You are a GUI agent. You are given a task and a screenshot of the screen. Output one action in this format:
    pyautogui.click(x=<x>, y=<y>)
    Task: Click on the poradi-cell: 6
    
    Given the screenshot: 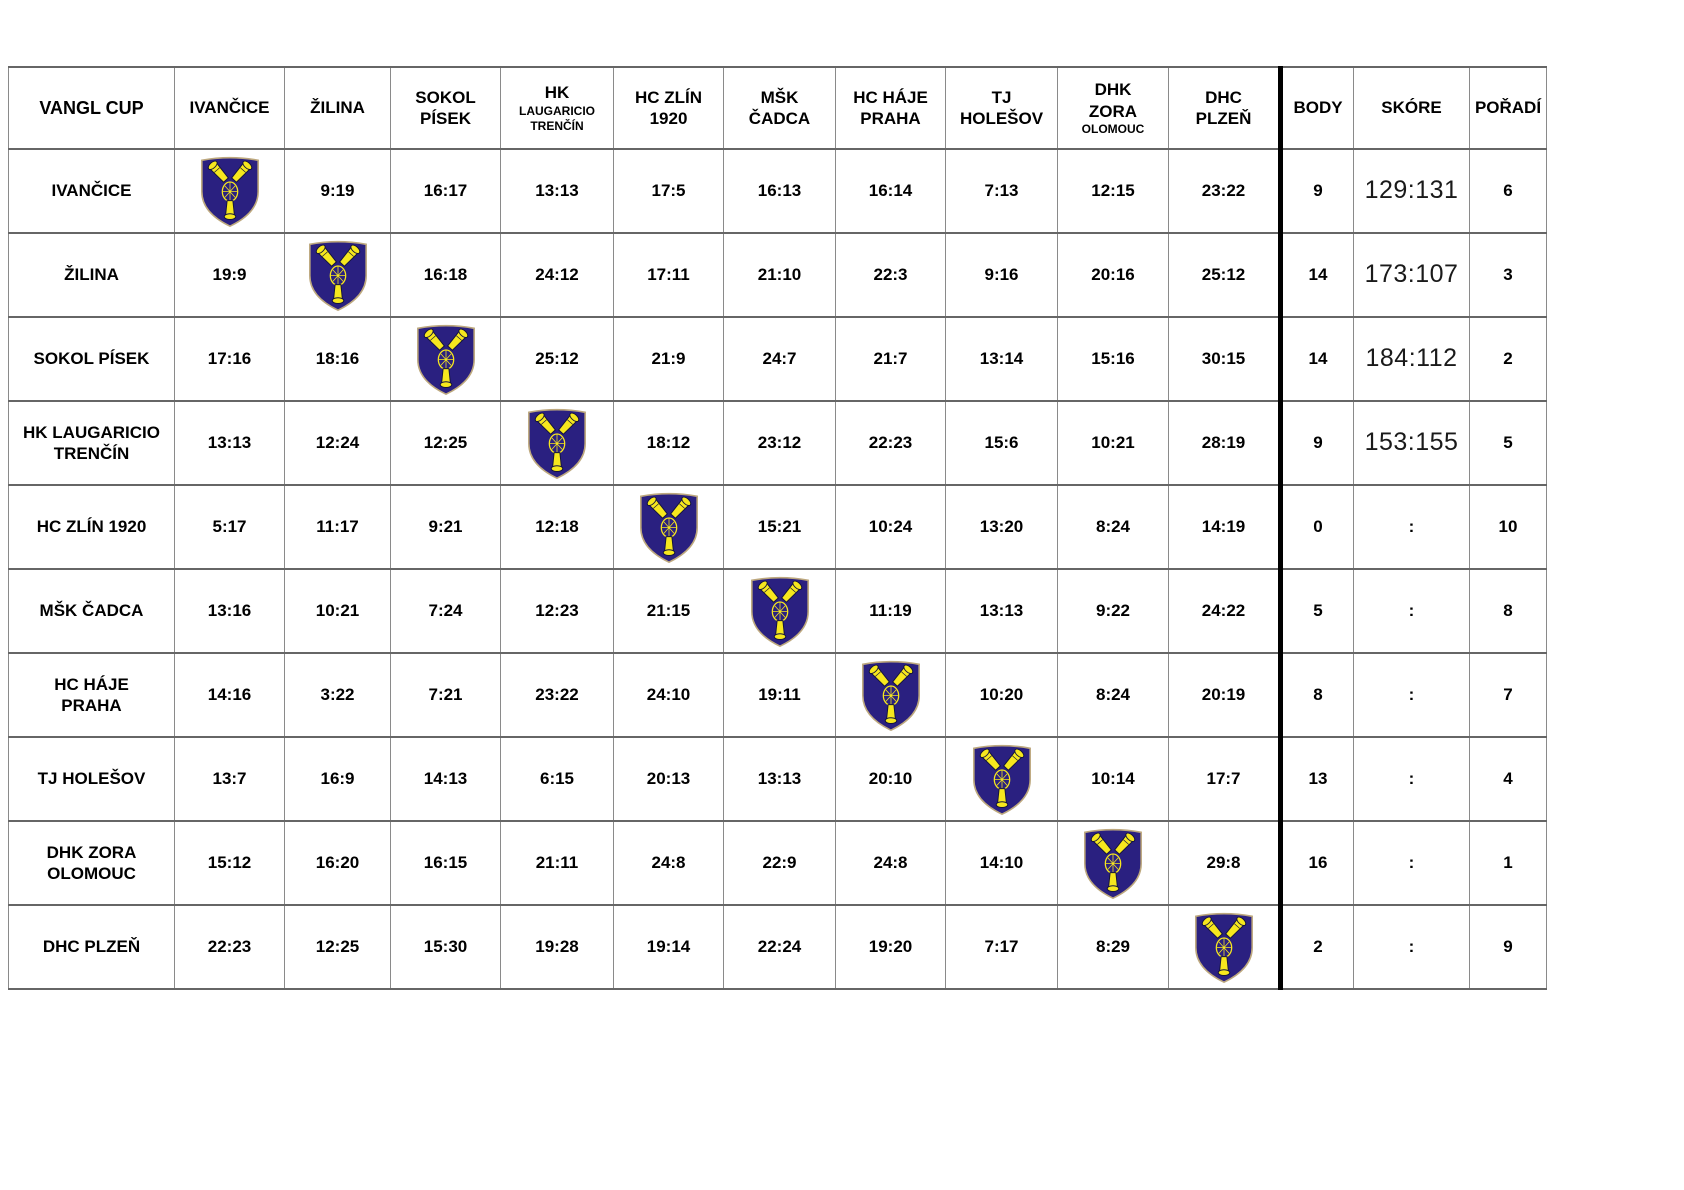 What is the action you would take?
    pyautogui.click(x=1508, y=191)
    